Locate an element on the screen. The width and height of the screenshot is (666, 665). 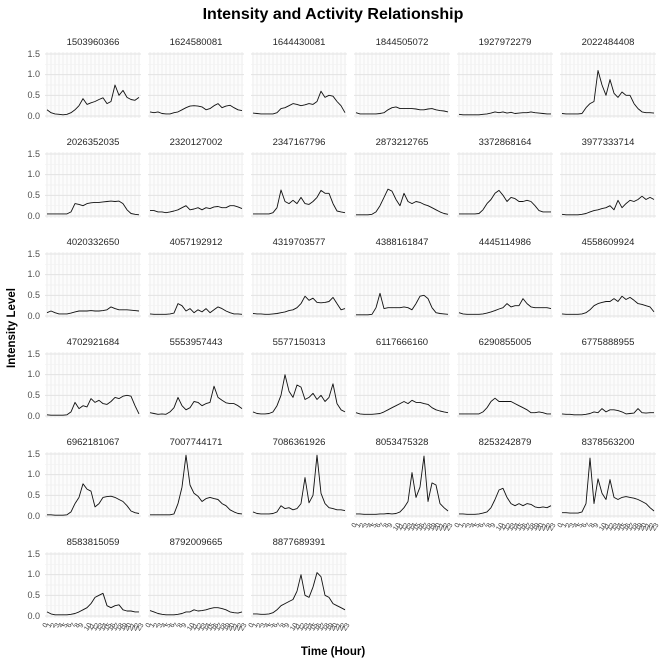
facet-label: 8053475328 is located at coordinates (402, 442).